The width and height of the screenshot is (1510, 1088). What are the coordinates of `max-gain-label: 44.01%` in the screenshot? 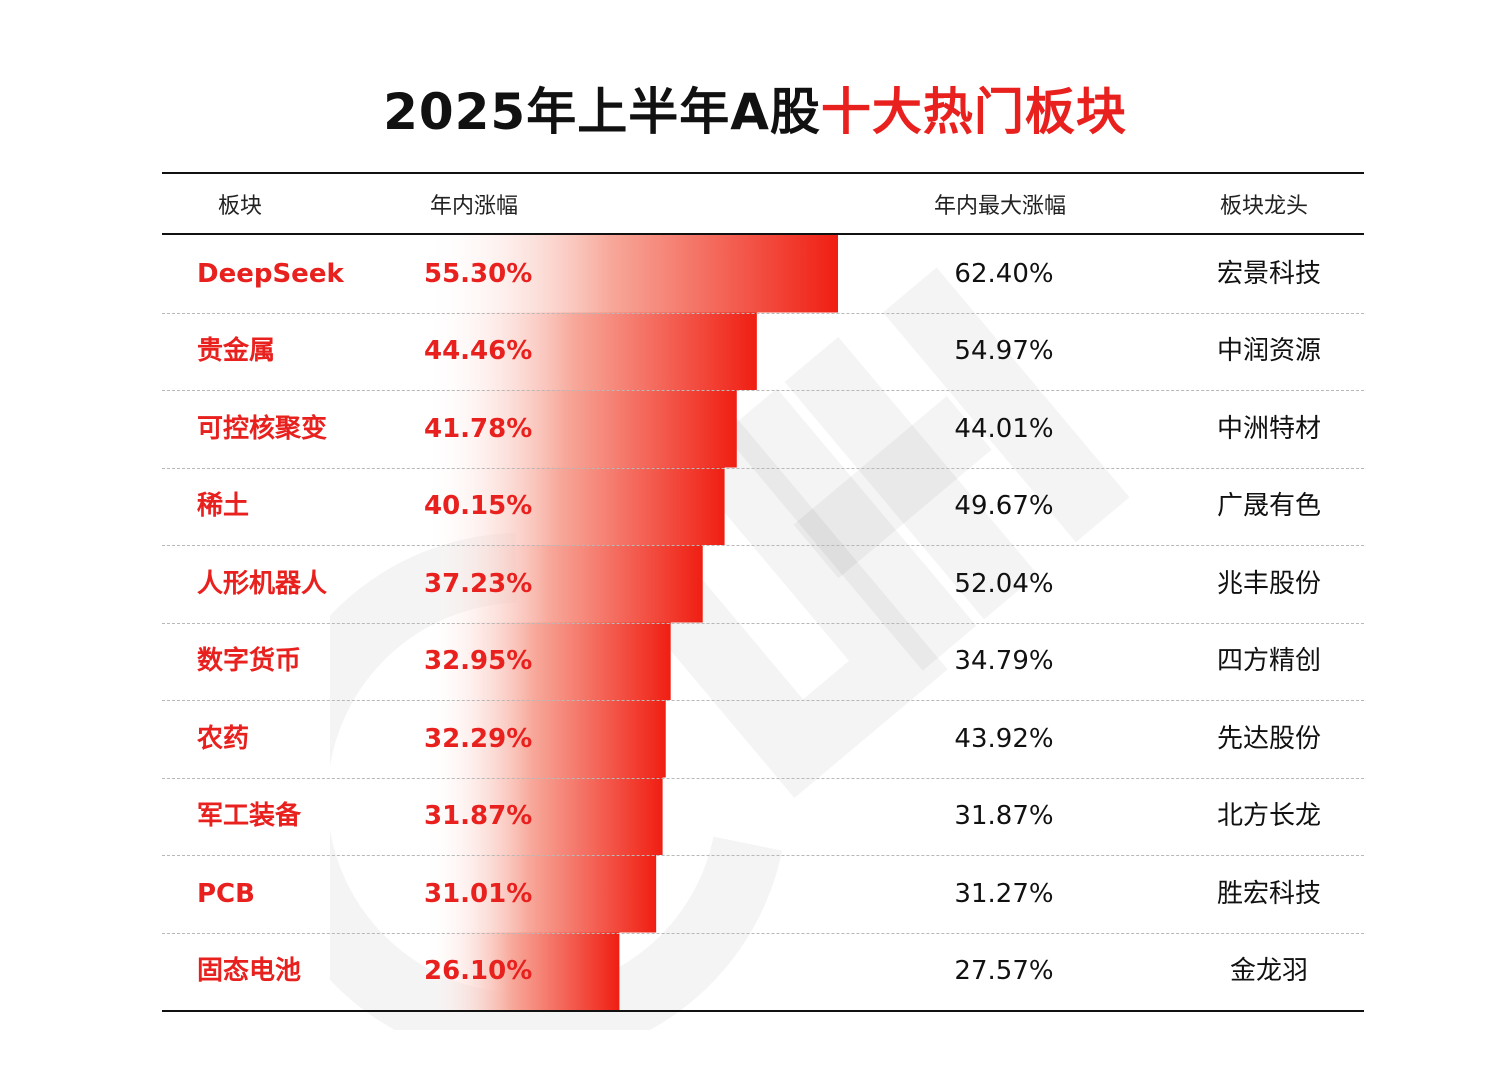 It's located at (1004, 428).